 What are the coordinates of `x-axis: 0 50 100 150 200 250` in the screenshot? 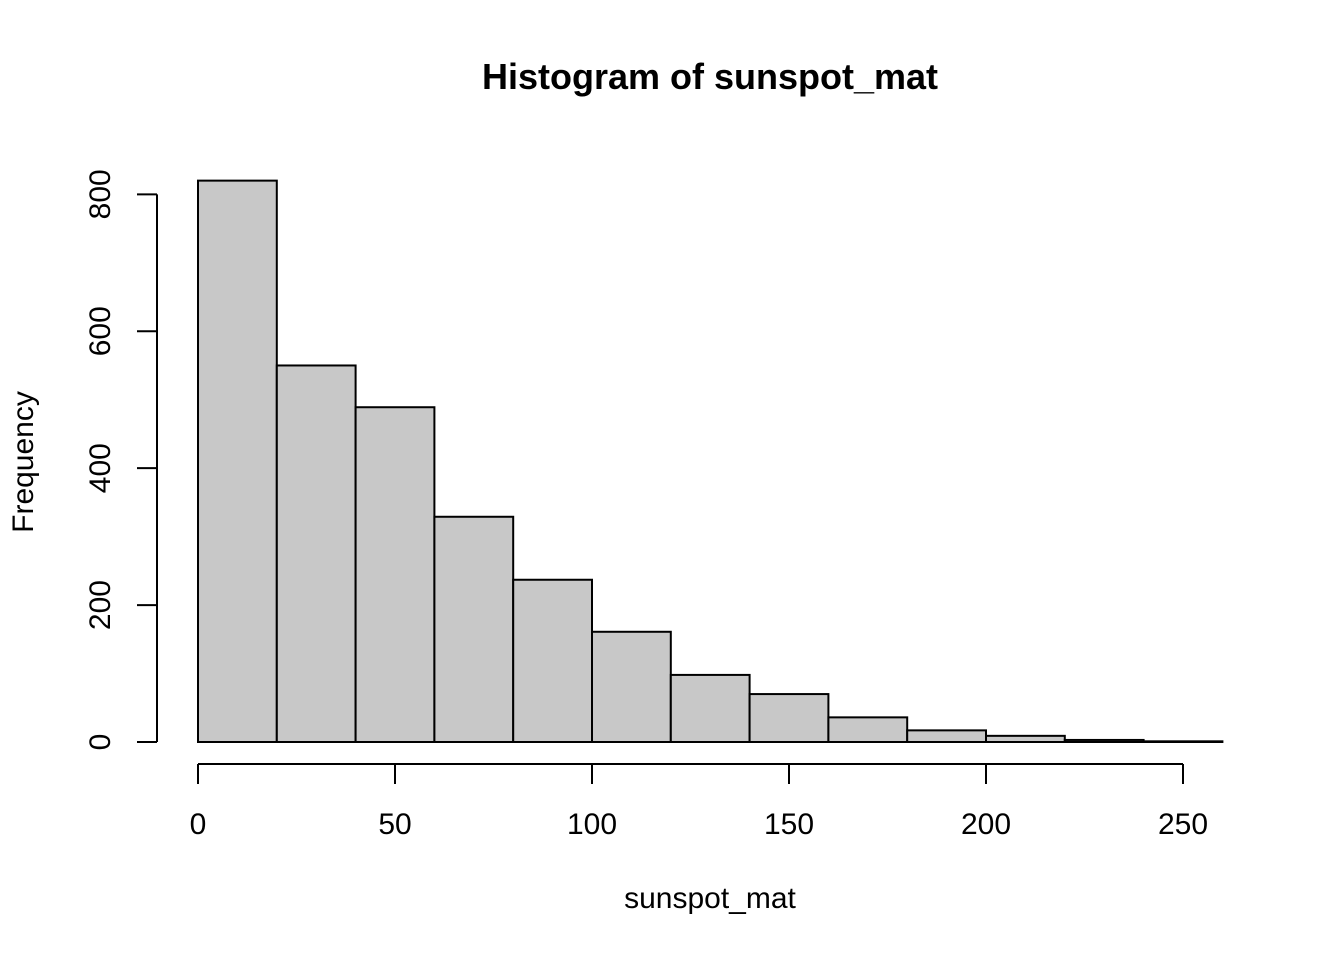 It's located at (699, 802).